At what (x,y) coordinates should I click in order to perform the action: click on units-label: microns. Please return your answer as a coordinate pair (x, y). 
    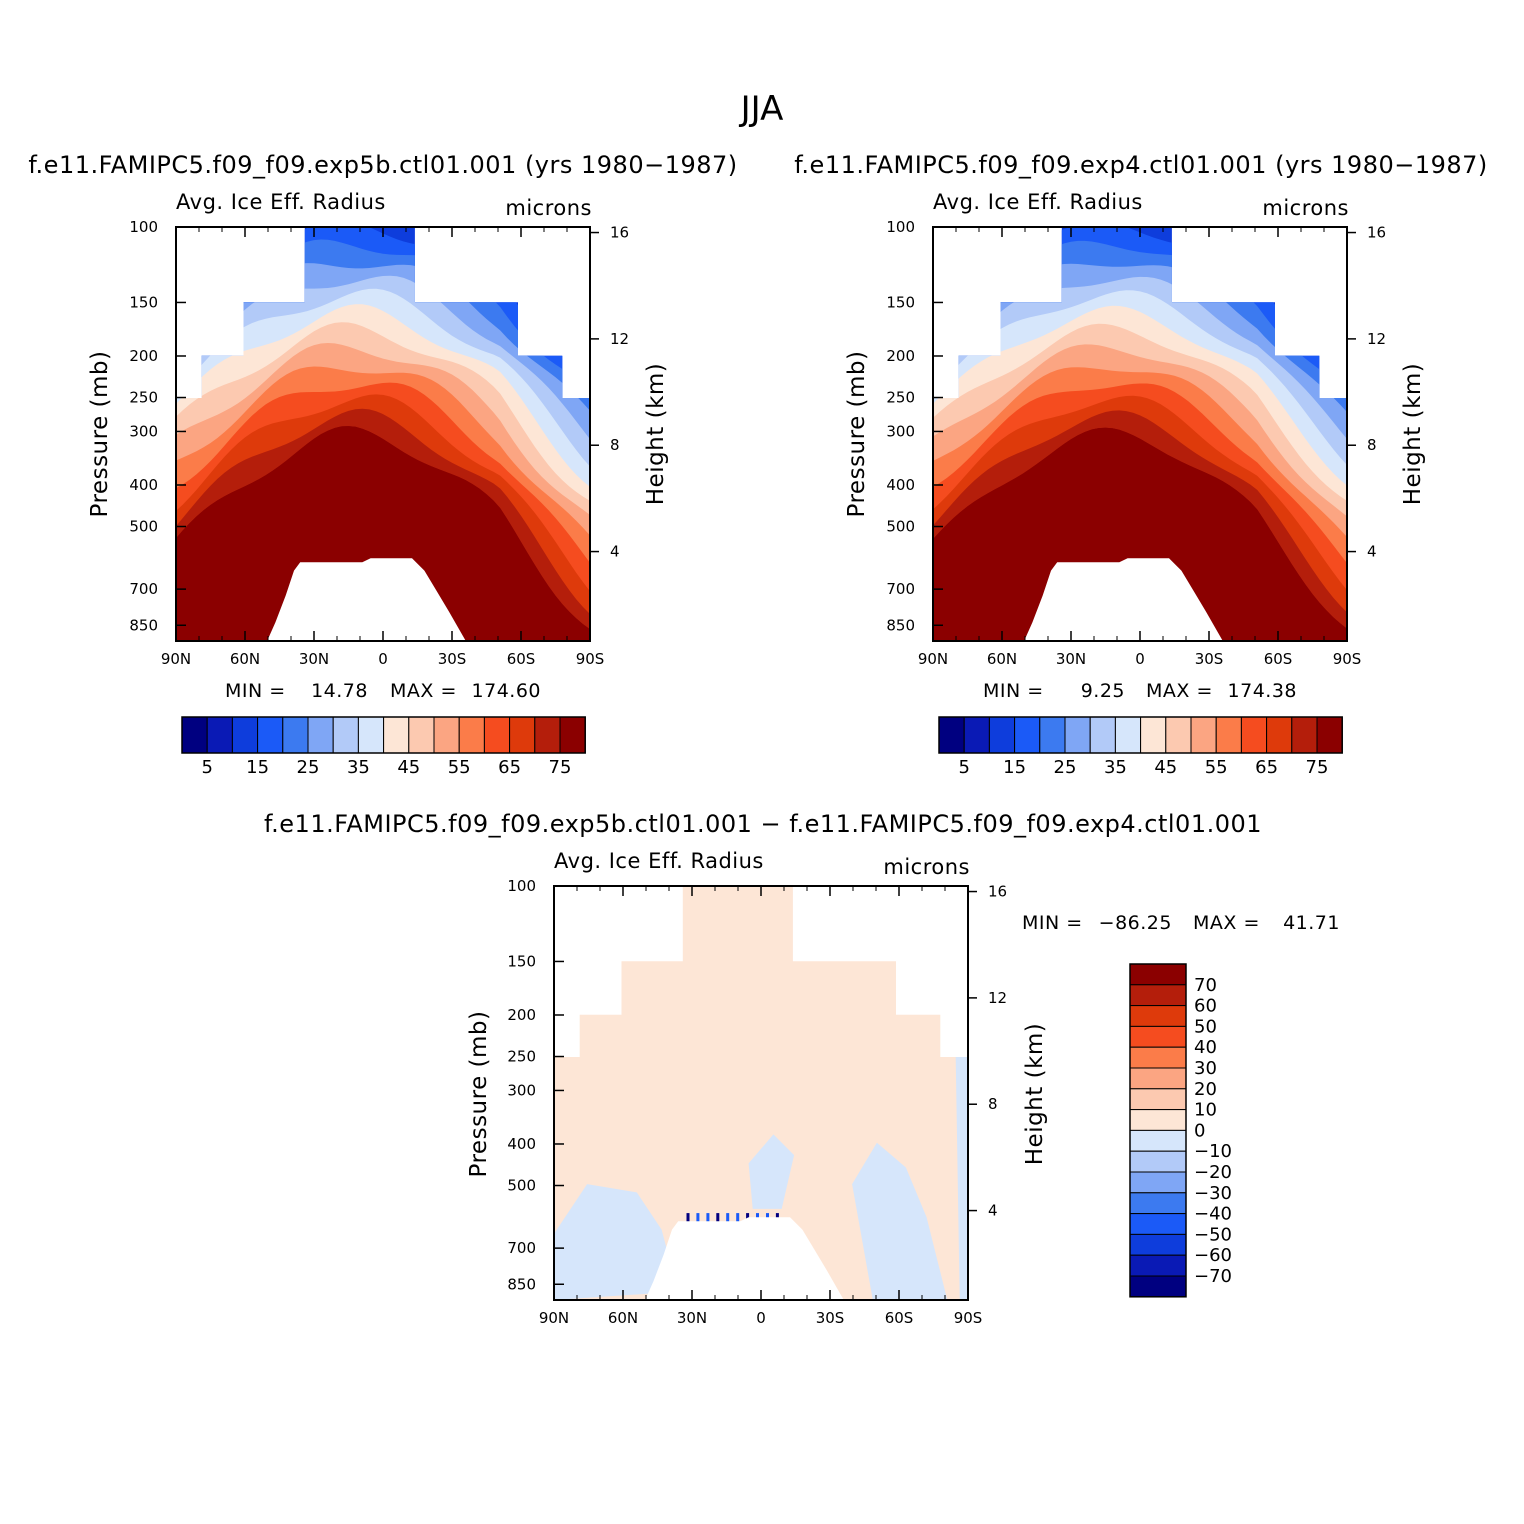
    Looking at the image, I should click on (1305, 208).